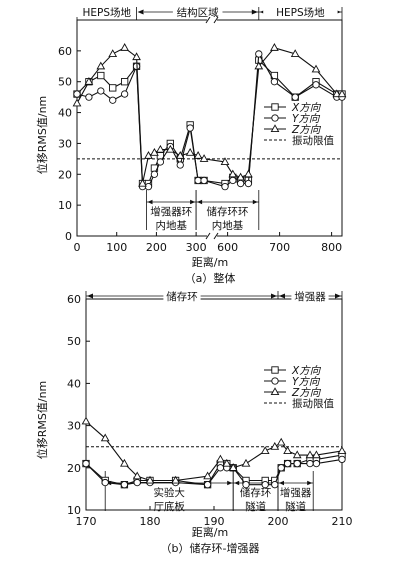 Image resolution: width=411 pixels, height=564 pixels. Describe the element at coordinates (254, 12) in the screenshot. I see `panel-a-region-arrow` at that location.